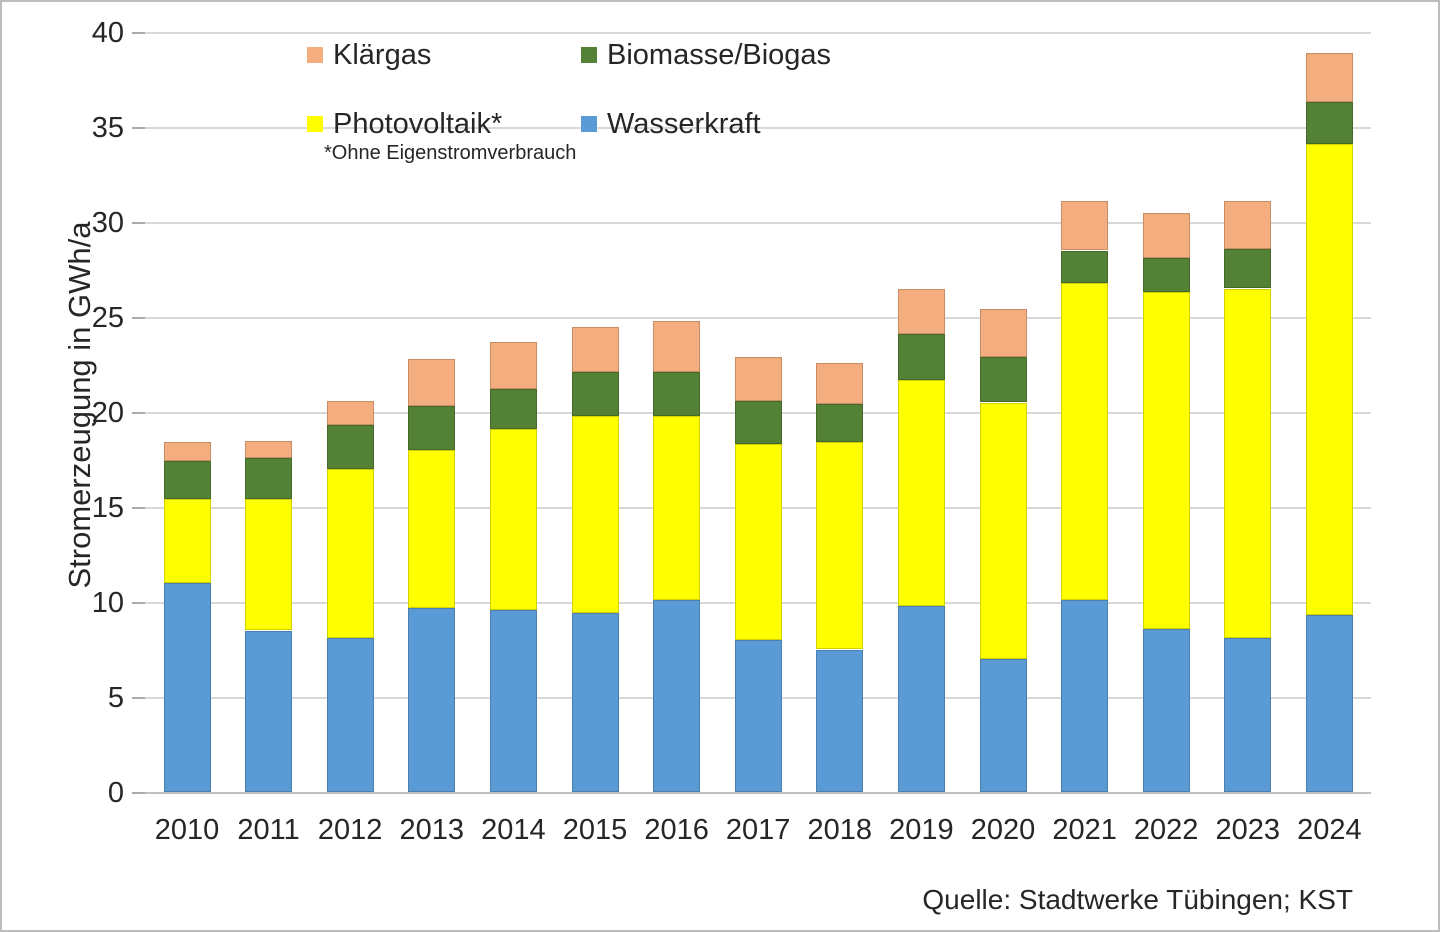 This screenshot has width=1440, height=932. What do you see at coordinates (1248, 268) in the screenshot?
I see `bar-segment-biomassebiogas-2023` at bounding box center [1248, 268].